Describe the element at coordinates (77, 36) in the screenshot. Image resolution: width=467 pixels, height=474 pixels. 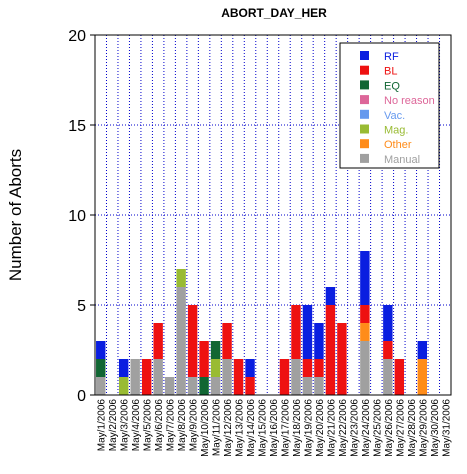
I see `y-tick-label: 20` at that location.